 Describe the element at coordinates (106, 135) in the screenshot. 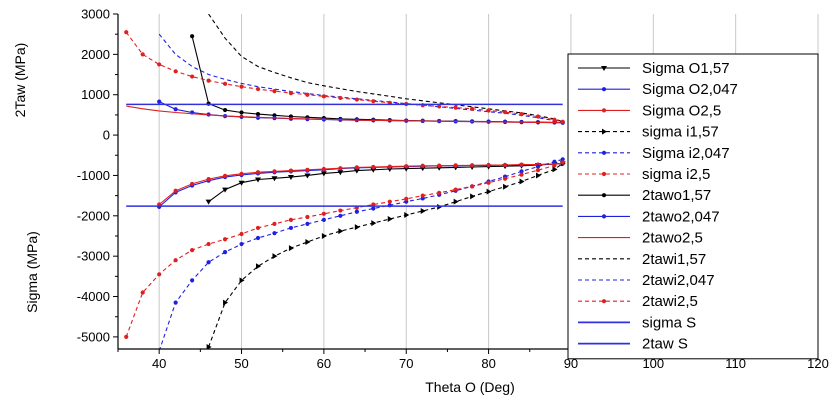

I see `y-tick-label: 0` at that location.